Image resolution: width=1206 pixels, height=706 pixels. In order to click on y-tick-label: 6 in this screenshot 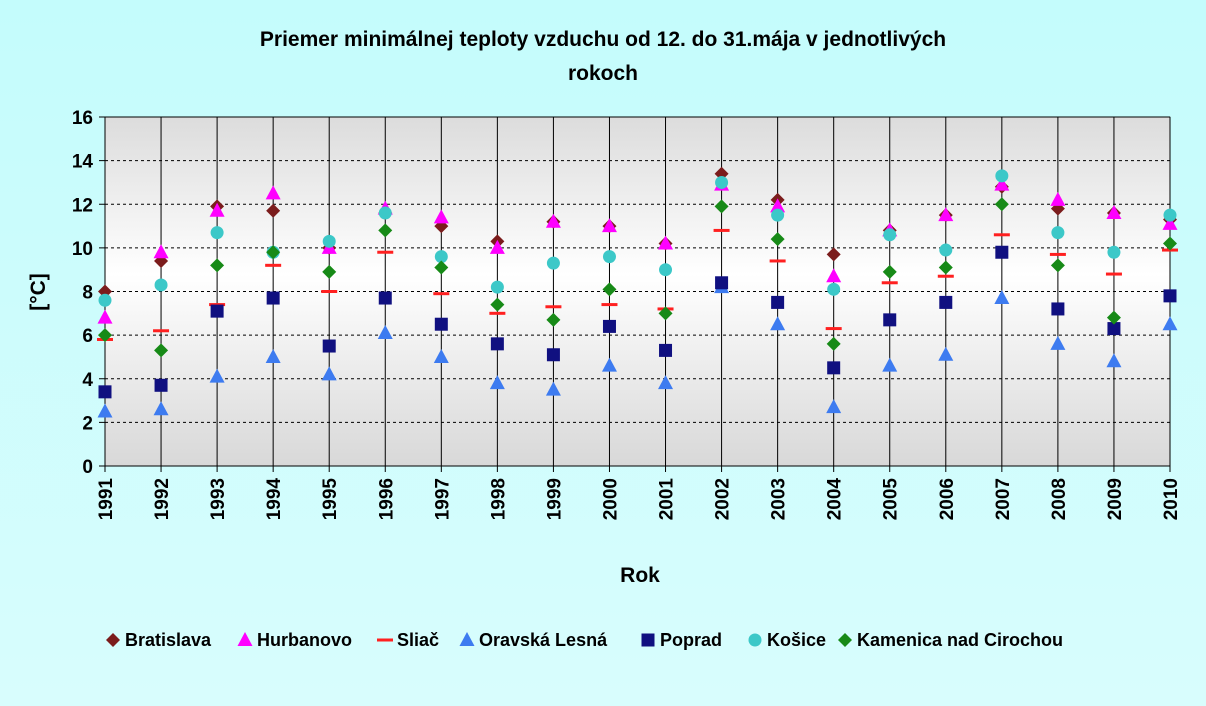, I will do `click(87, 336)`.